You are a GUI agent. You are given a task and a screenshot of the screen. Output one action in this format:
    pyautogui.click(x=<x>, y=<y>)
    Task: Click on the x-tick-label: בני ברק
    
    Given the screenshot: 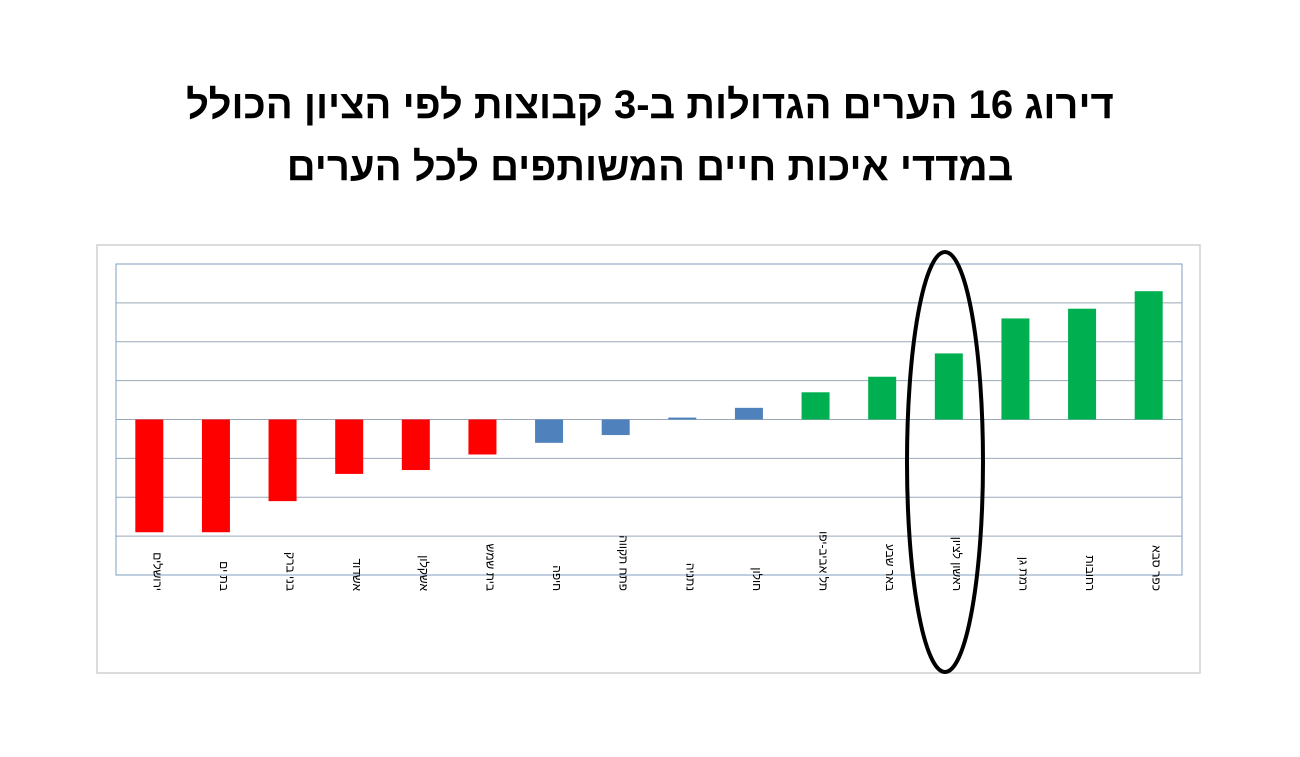 What is the action you would take?
    pyautogui.click(x=291, y=571)
    